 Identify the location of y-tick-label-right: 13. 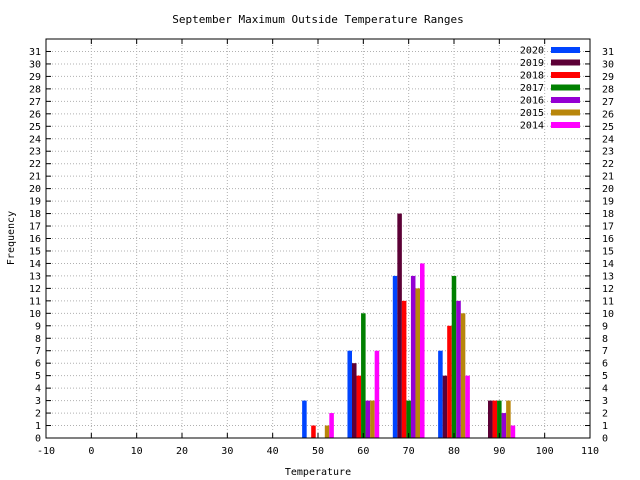
(608, 276).